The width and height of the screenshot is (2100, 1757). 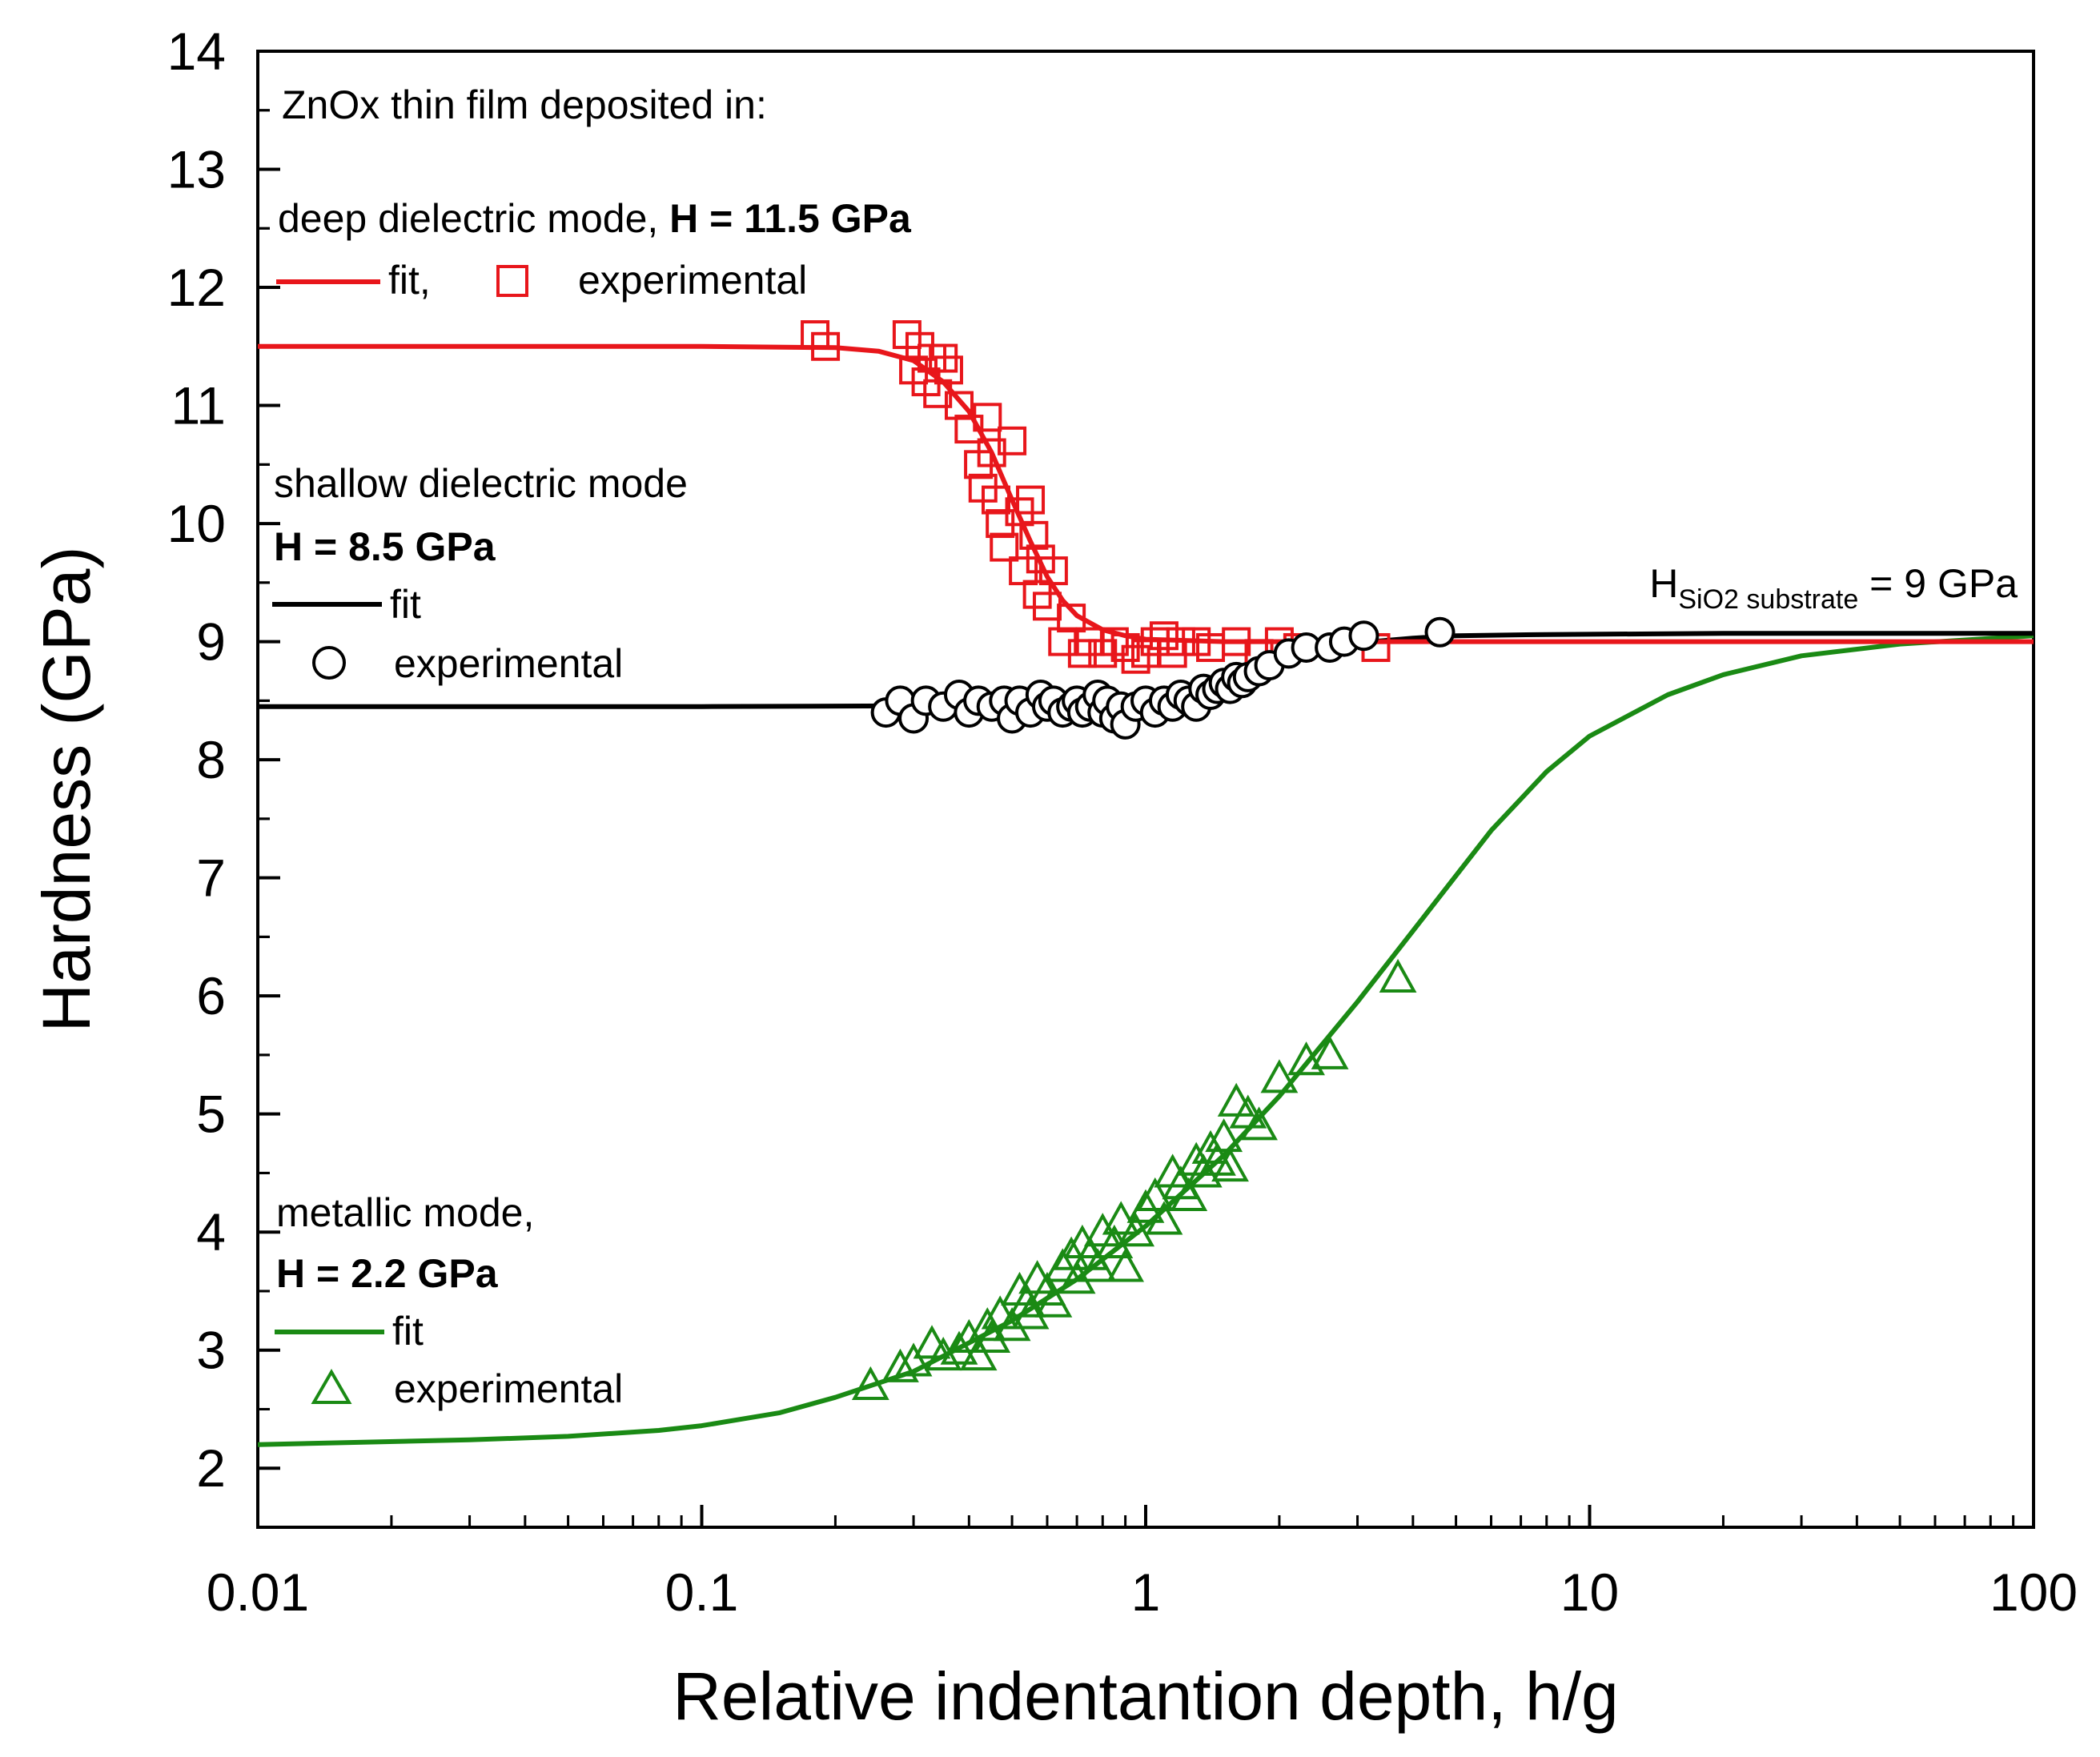 I want to click on legend-metallic-marker, so click(x=331, y=1386).